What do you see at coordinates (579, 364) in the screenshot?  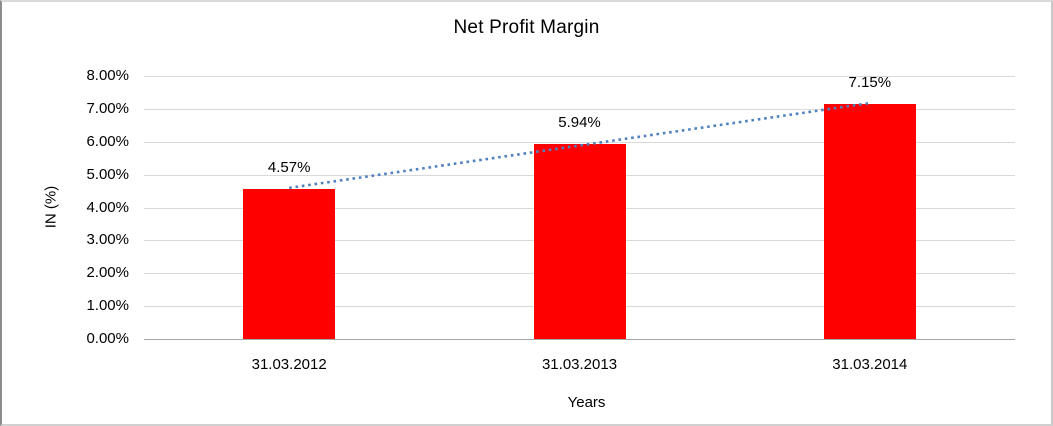 I see `x-axis-tick-label: 31.03.2013` at bounding box center [579, 364].